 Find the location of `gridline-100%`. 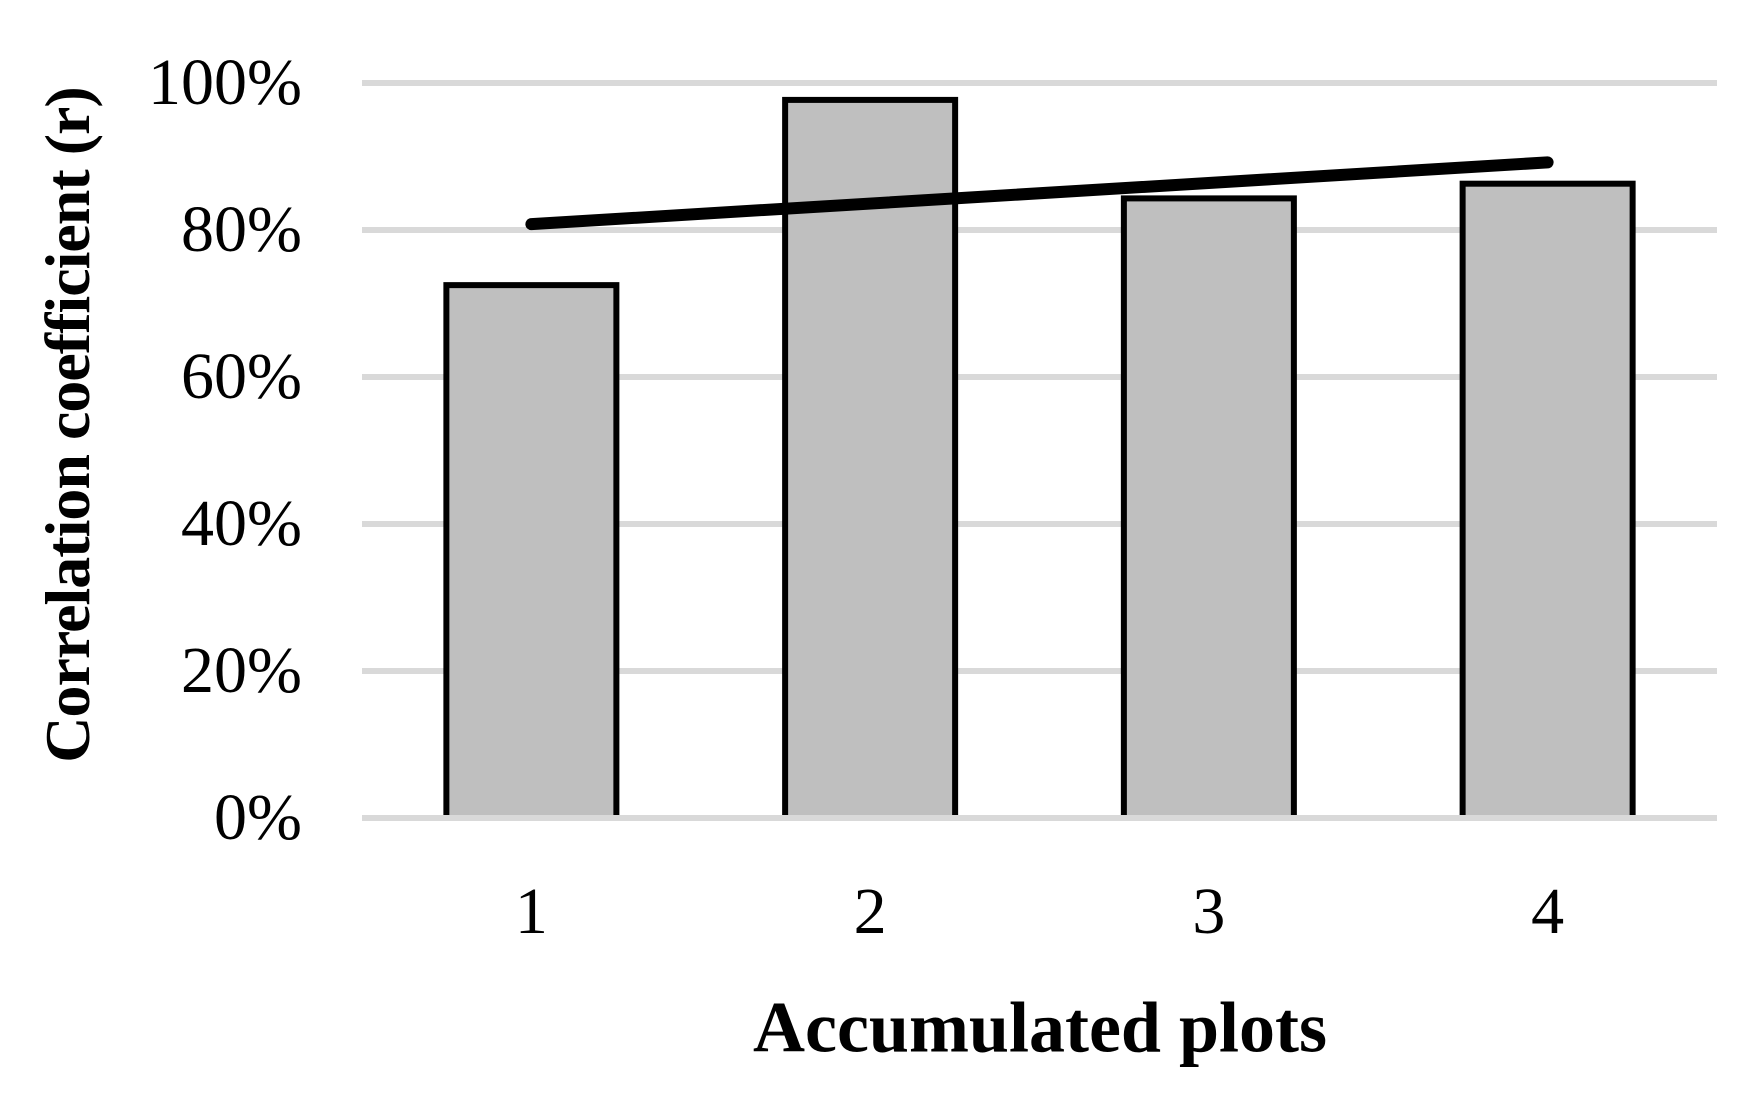

gridline-100% is located at coordinates (1039, 83).